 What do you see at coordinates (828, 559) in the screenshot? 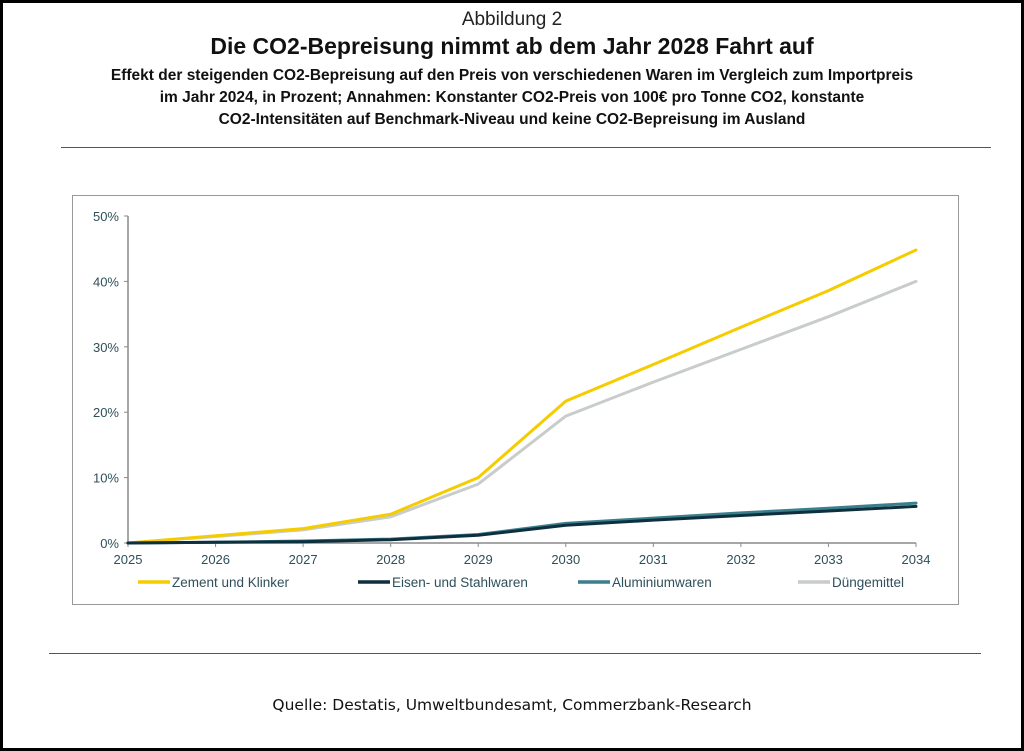
I see `x-tick-label: 2033` at bounding box center [828, 559].